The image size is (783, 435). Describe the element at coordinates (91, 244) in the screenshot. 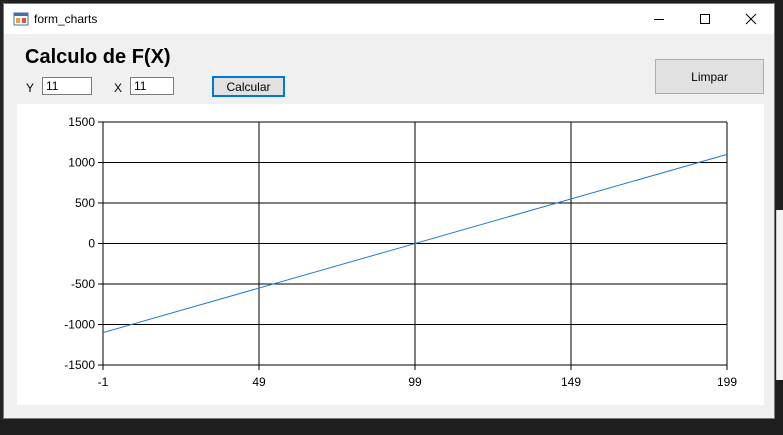

I see `y-tick-label: 0` at that location.